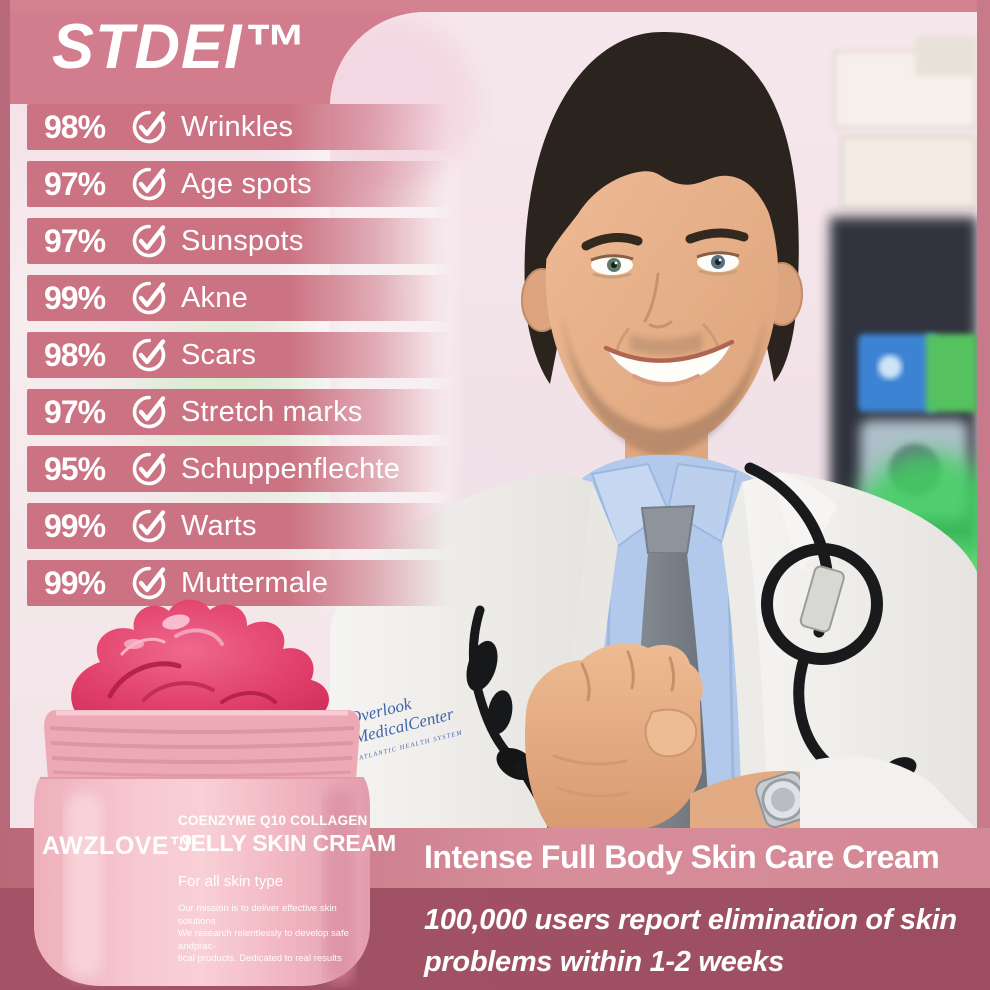  What do you see at coordinates (231, 881) in the screenshot?
I see `jar-subtitle: For all skin type` at bounding box center [231, 881].